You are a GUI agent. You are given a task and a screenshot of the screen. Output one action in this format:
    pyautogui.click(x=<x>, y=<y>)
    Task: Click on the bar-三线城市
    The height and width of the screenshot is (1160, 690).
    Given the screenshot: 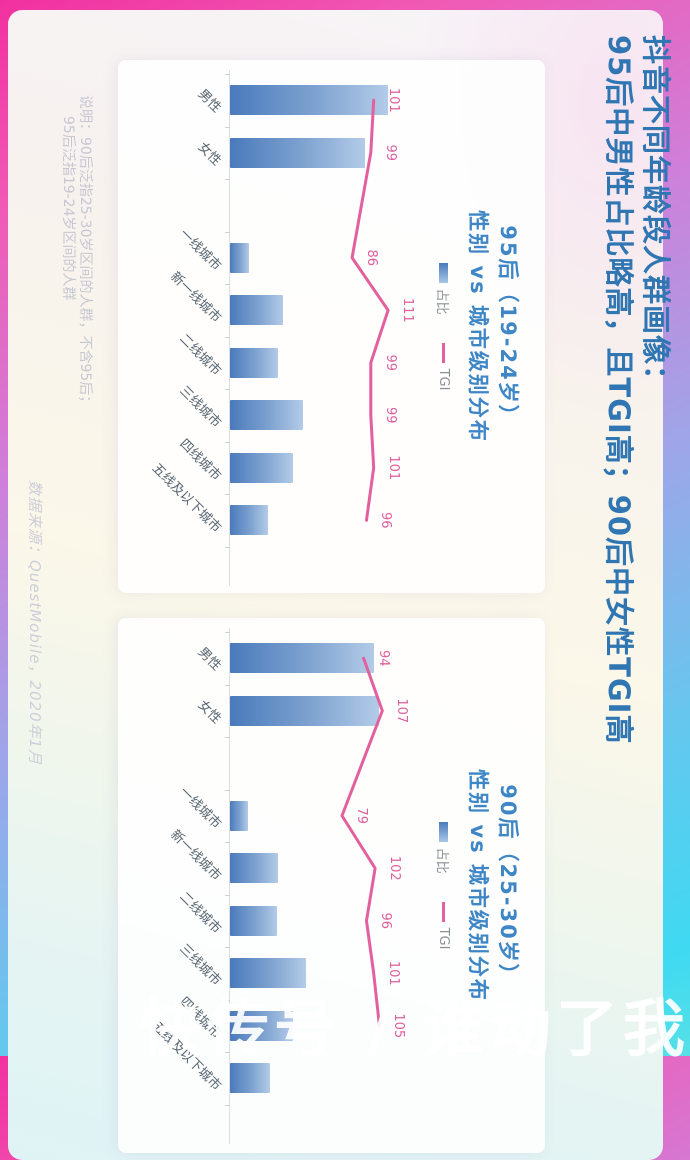 What is the action you would take?
    pyautogui.click(x=267, y=415)
    